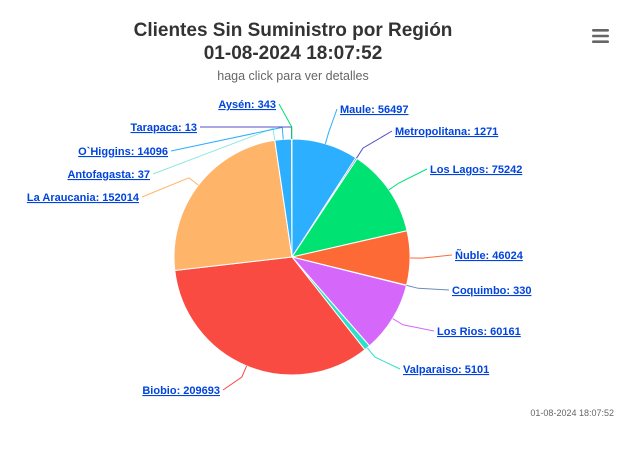  I want to click on data-label-metropolitana: Metropolitana: 1271, so click(446, 132).